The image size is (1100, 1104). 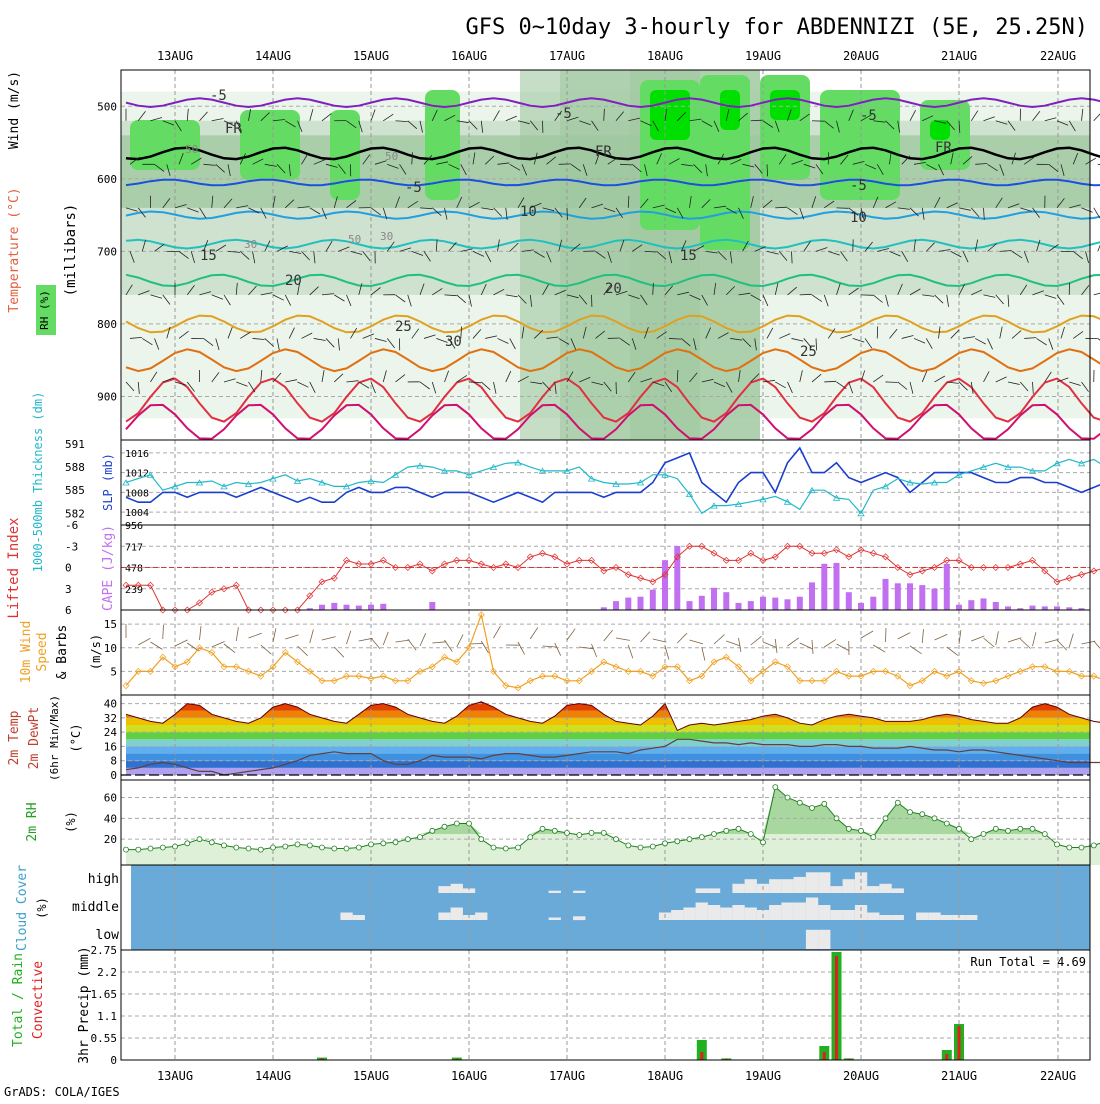 I want to click on date-label-bottom: 20AUG, so click(x=861, y=1076).